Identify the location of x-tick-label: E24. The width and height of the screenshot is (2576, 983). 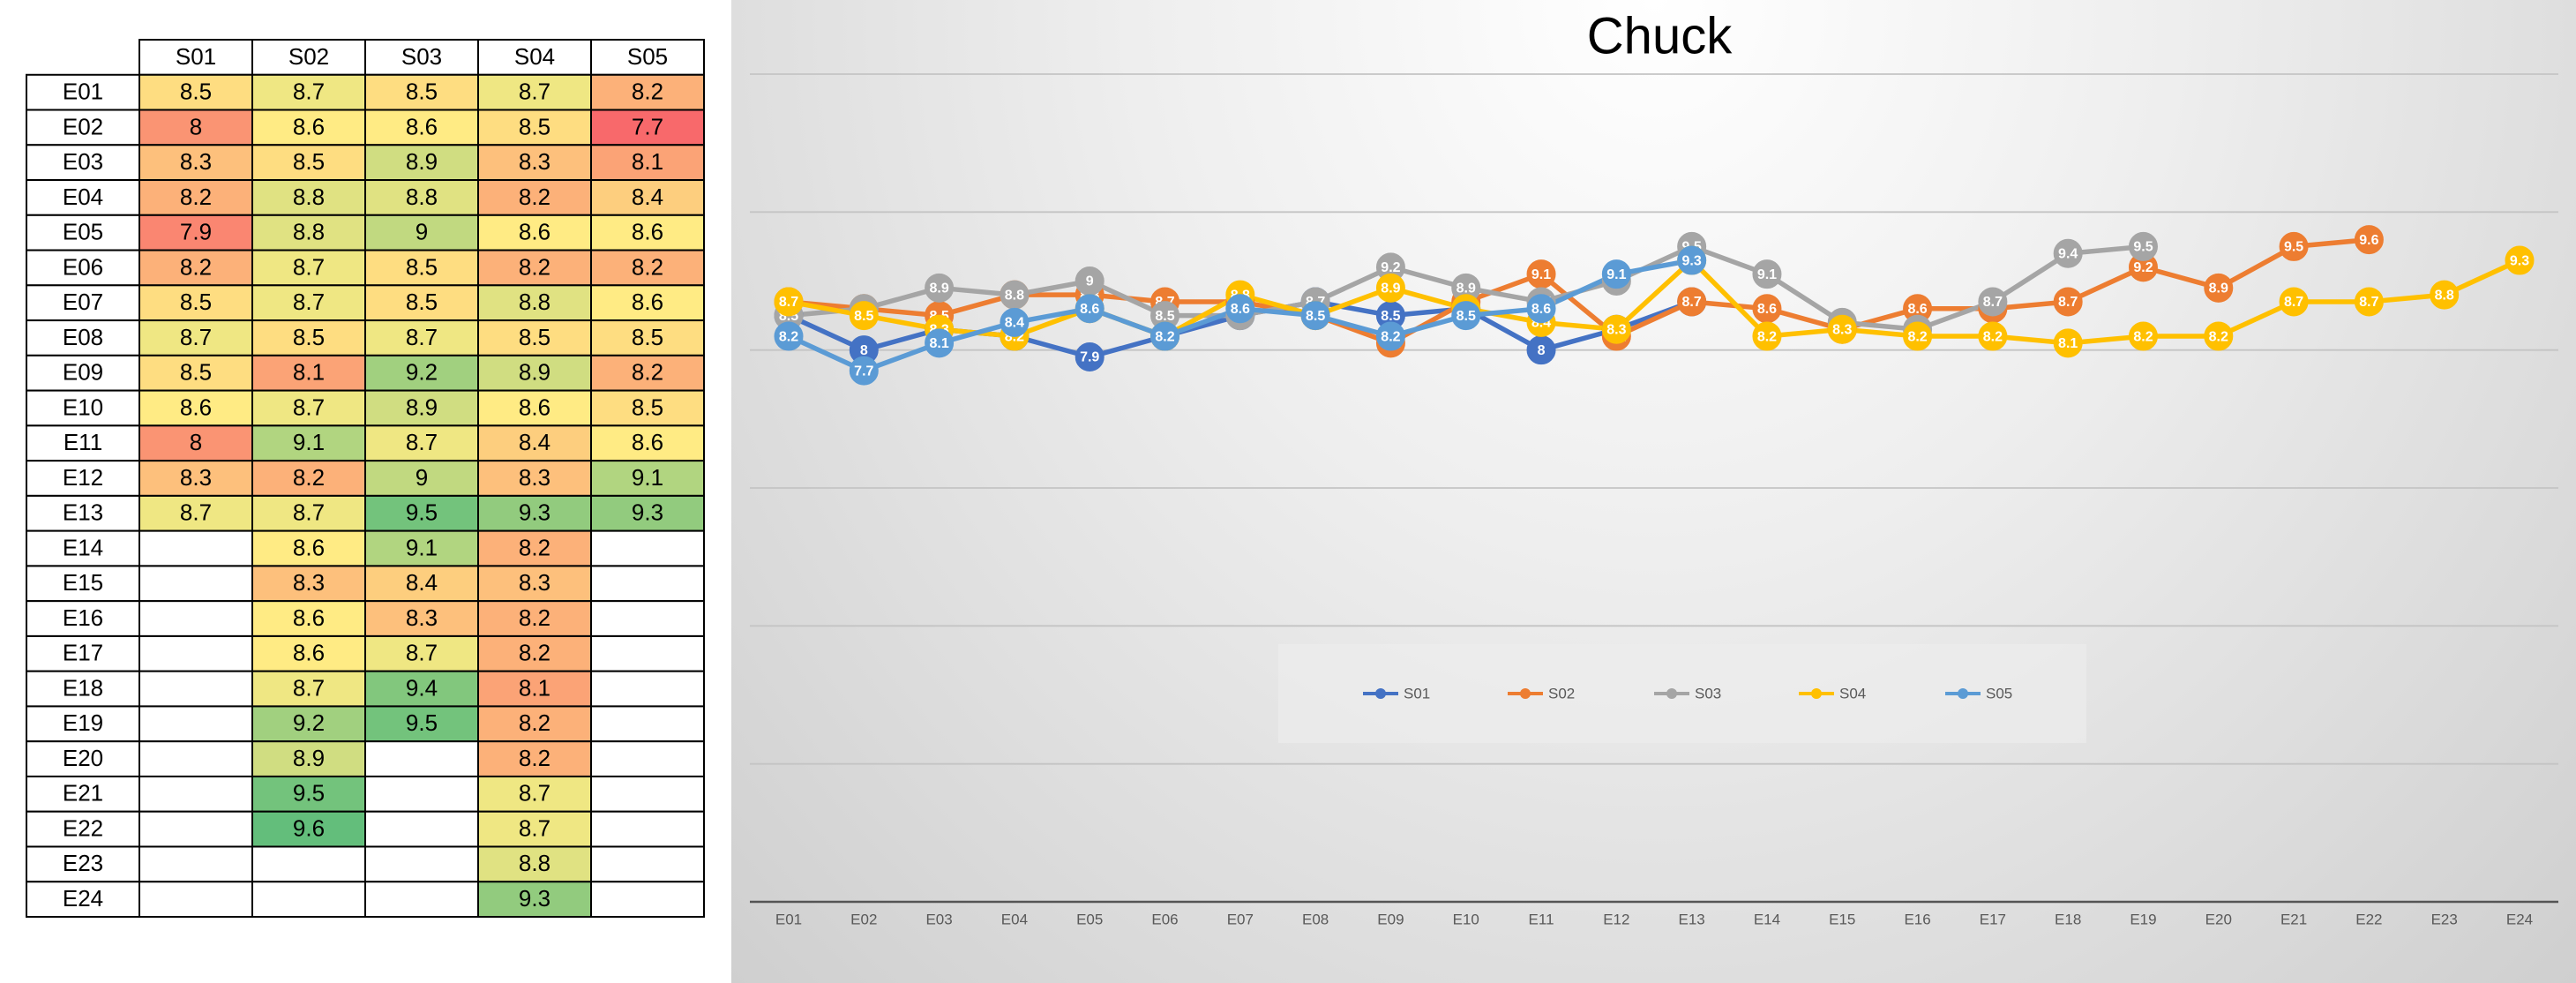
(2520, 919).